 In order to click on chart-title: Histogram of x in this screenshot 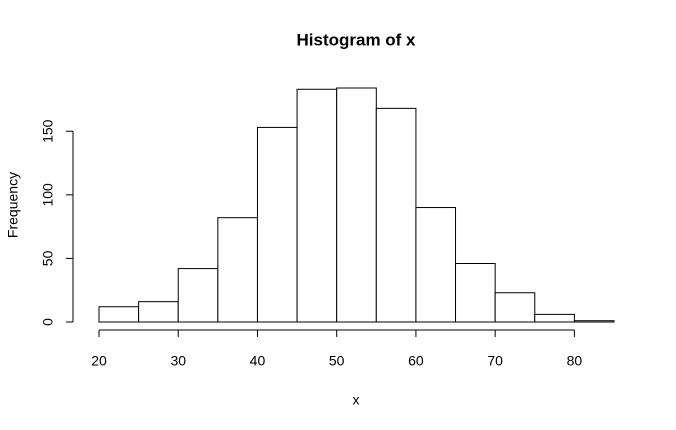, I will do `click(356, 39)`.